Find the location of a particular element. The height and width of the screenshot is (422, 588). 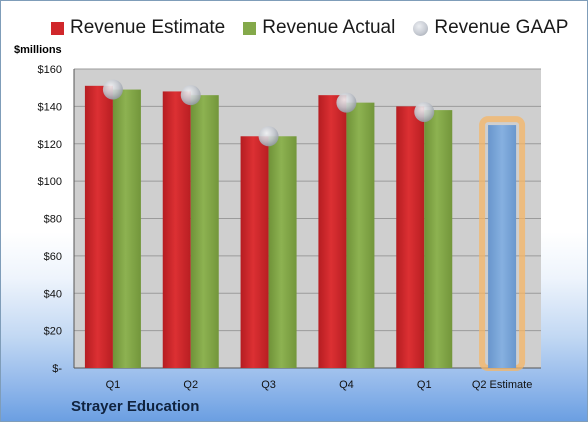

legend-swatch-actual is located at coordinates (250, 28).